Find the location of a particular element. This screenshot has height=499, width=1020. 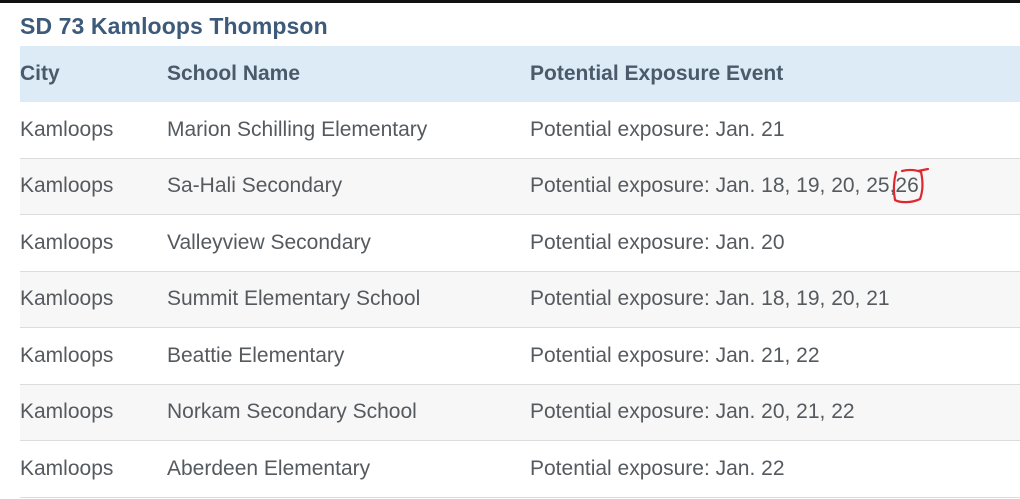

exposure-event-cell: Potential exposure: Jan. 21, 22 is located at coordinates (675, 355).